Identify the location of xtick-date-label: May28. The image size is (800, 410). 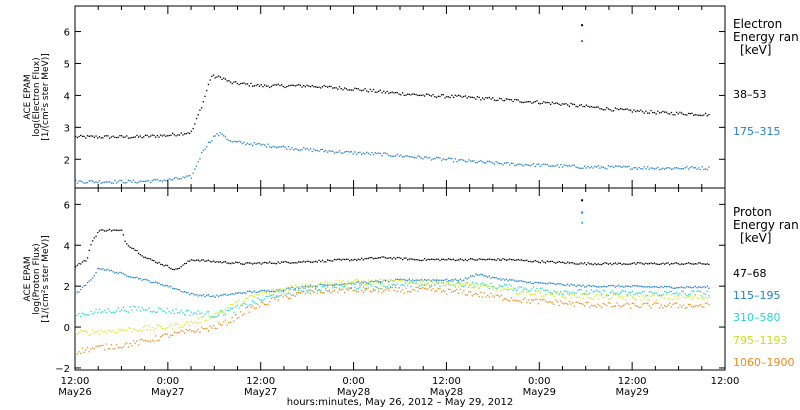
(353, 392).